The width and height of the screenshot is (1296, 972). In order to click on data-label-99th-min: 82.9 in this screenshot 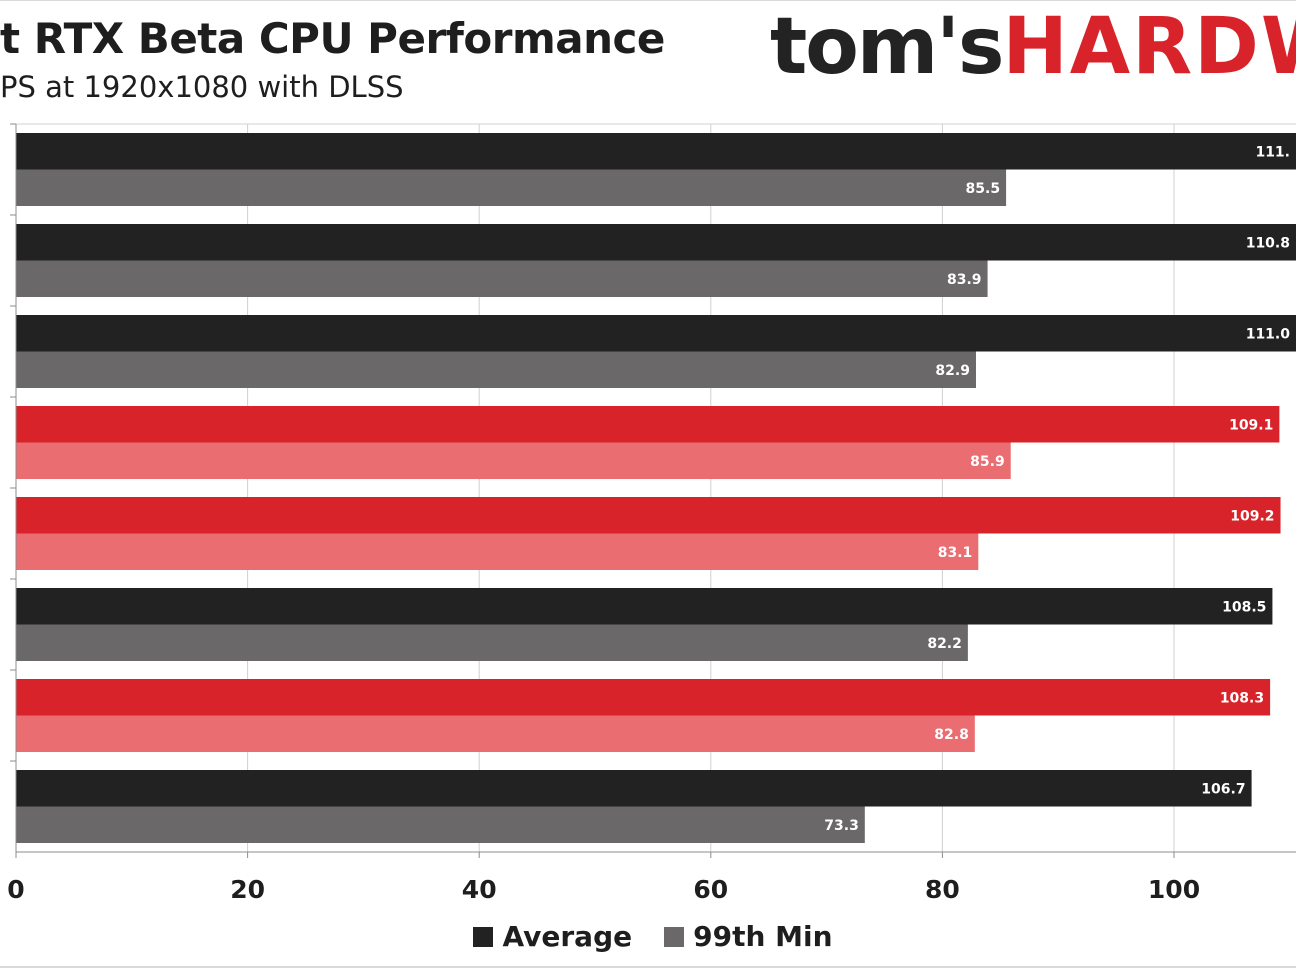, I will do `click(952, 371)`.